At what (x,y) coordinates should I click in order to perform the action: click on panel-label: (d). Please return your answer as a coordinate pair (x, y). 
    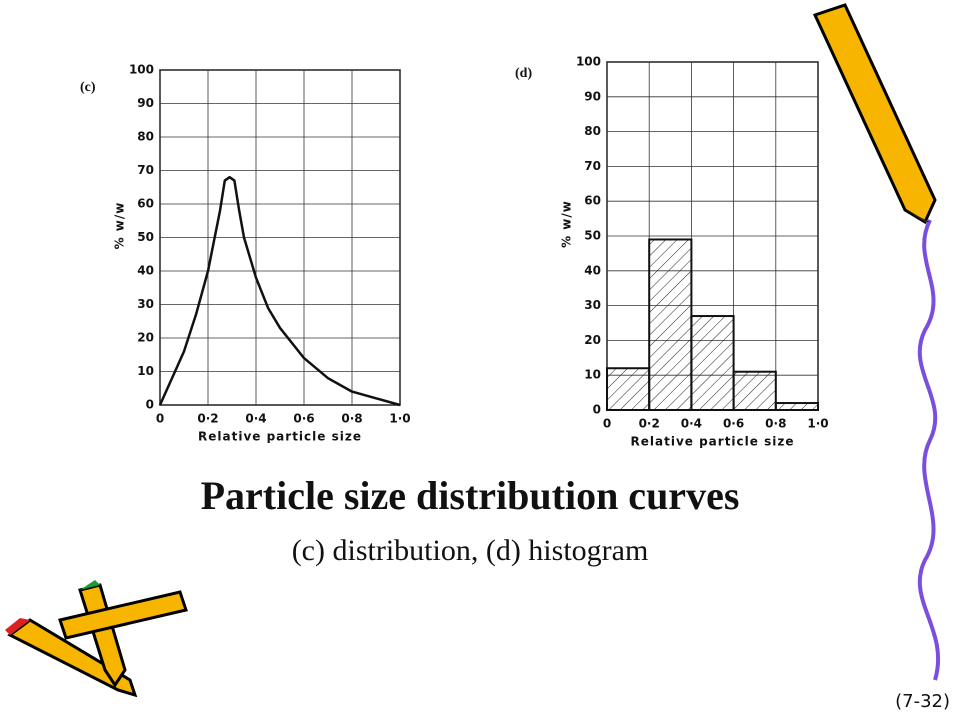
    Looking at the image, I should click on (523, 73).